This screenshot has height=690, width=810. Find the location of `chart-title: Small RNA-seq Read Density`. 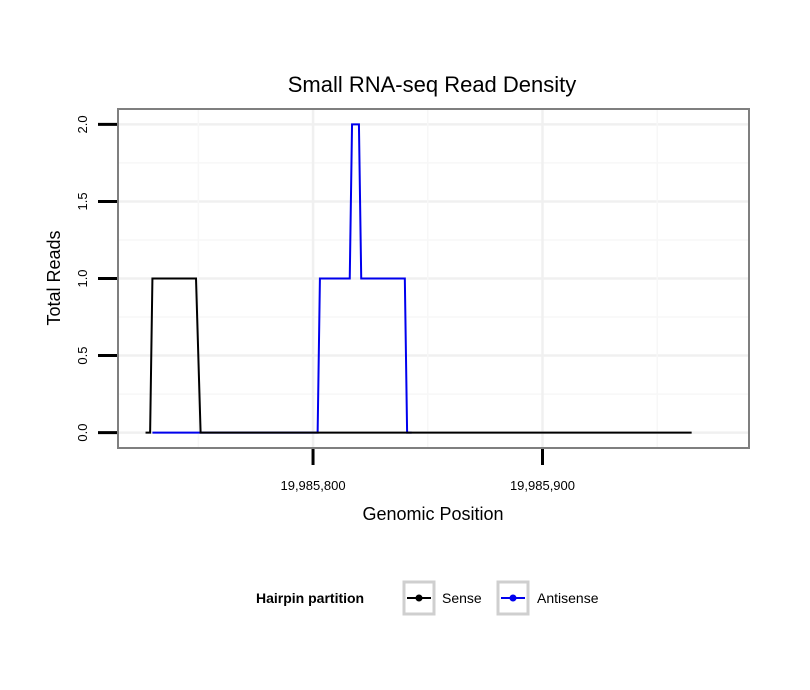

chart-title: Small RNA-seq Read Density is located at coordinates (432, 84).